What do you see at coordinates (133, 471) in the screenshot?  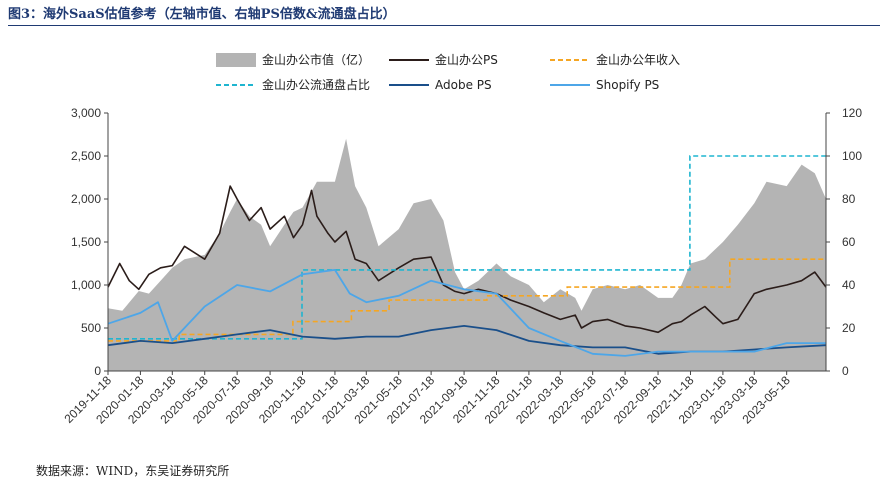 I see `source-note: 数据来源：WIND，东吴证券研究所` at bounding box center [133, 471].